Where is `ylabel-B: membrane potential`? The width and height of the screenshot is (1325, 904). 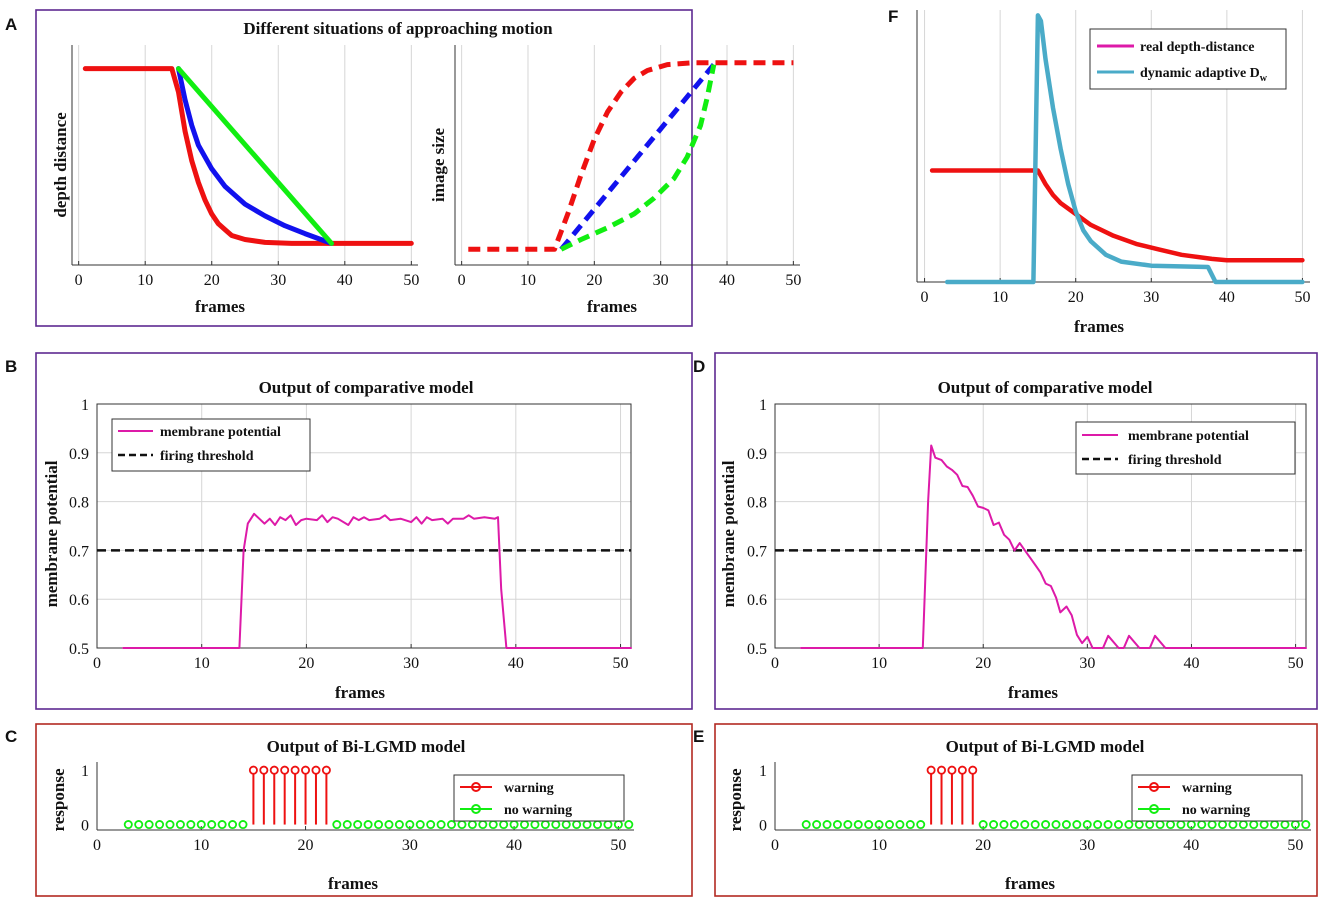 ylabel-B: membrane potential is located at coordinates (51, 533).